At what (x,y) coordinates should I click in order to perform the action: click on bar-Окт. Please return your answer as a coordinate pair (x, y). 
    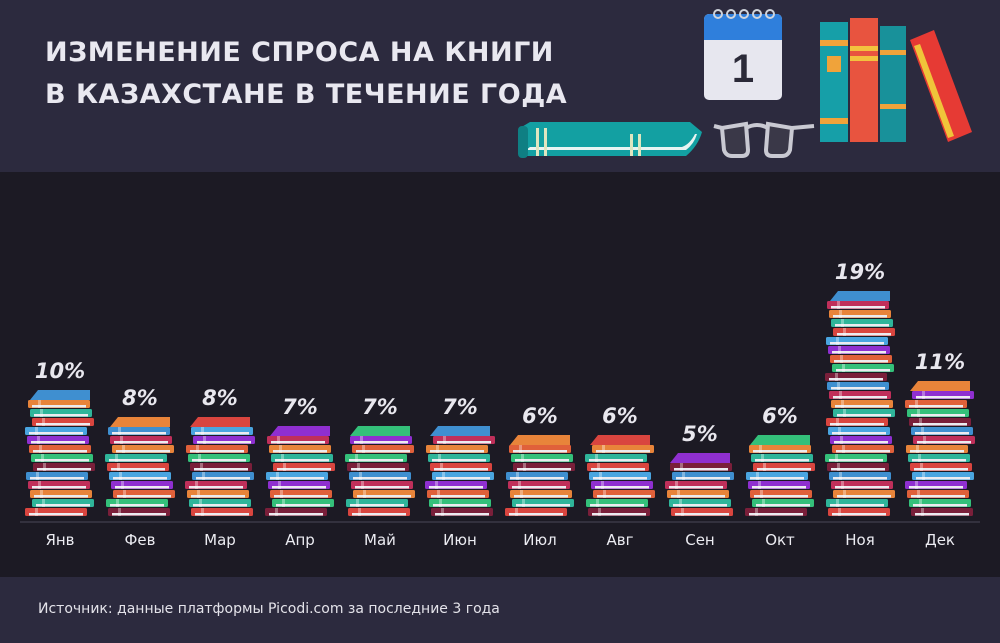
    Looking at the image, I should click on (780, 475).